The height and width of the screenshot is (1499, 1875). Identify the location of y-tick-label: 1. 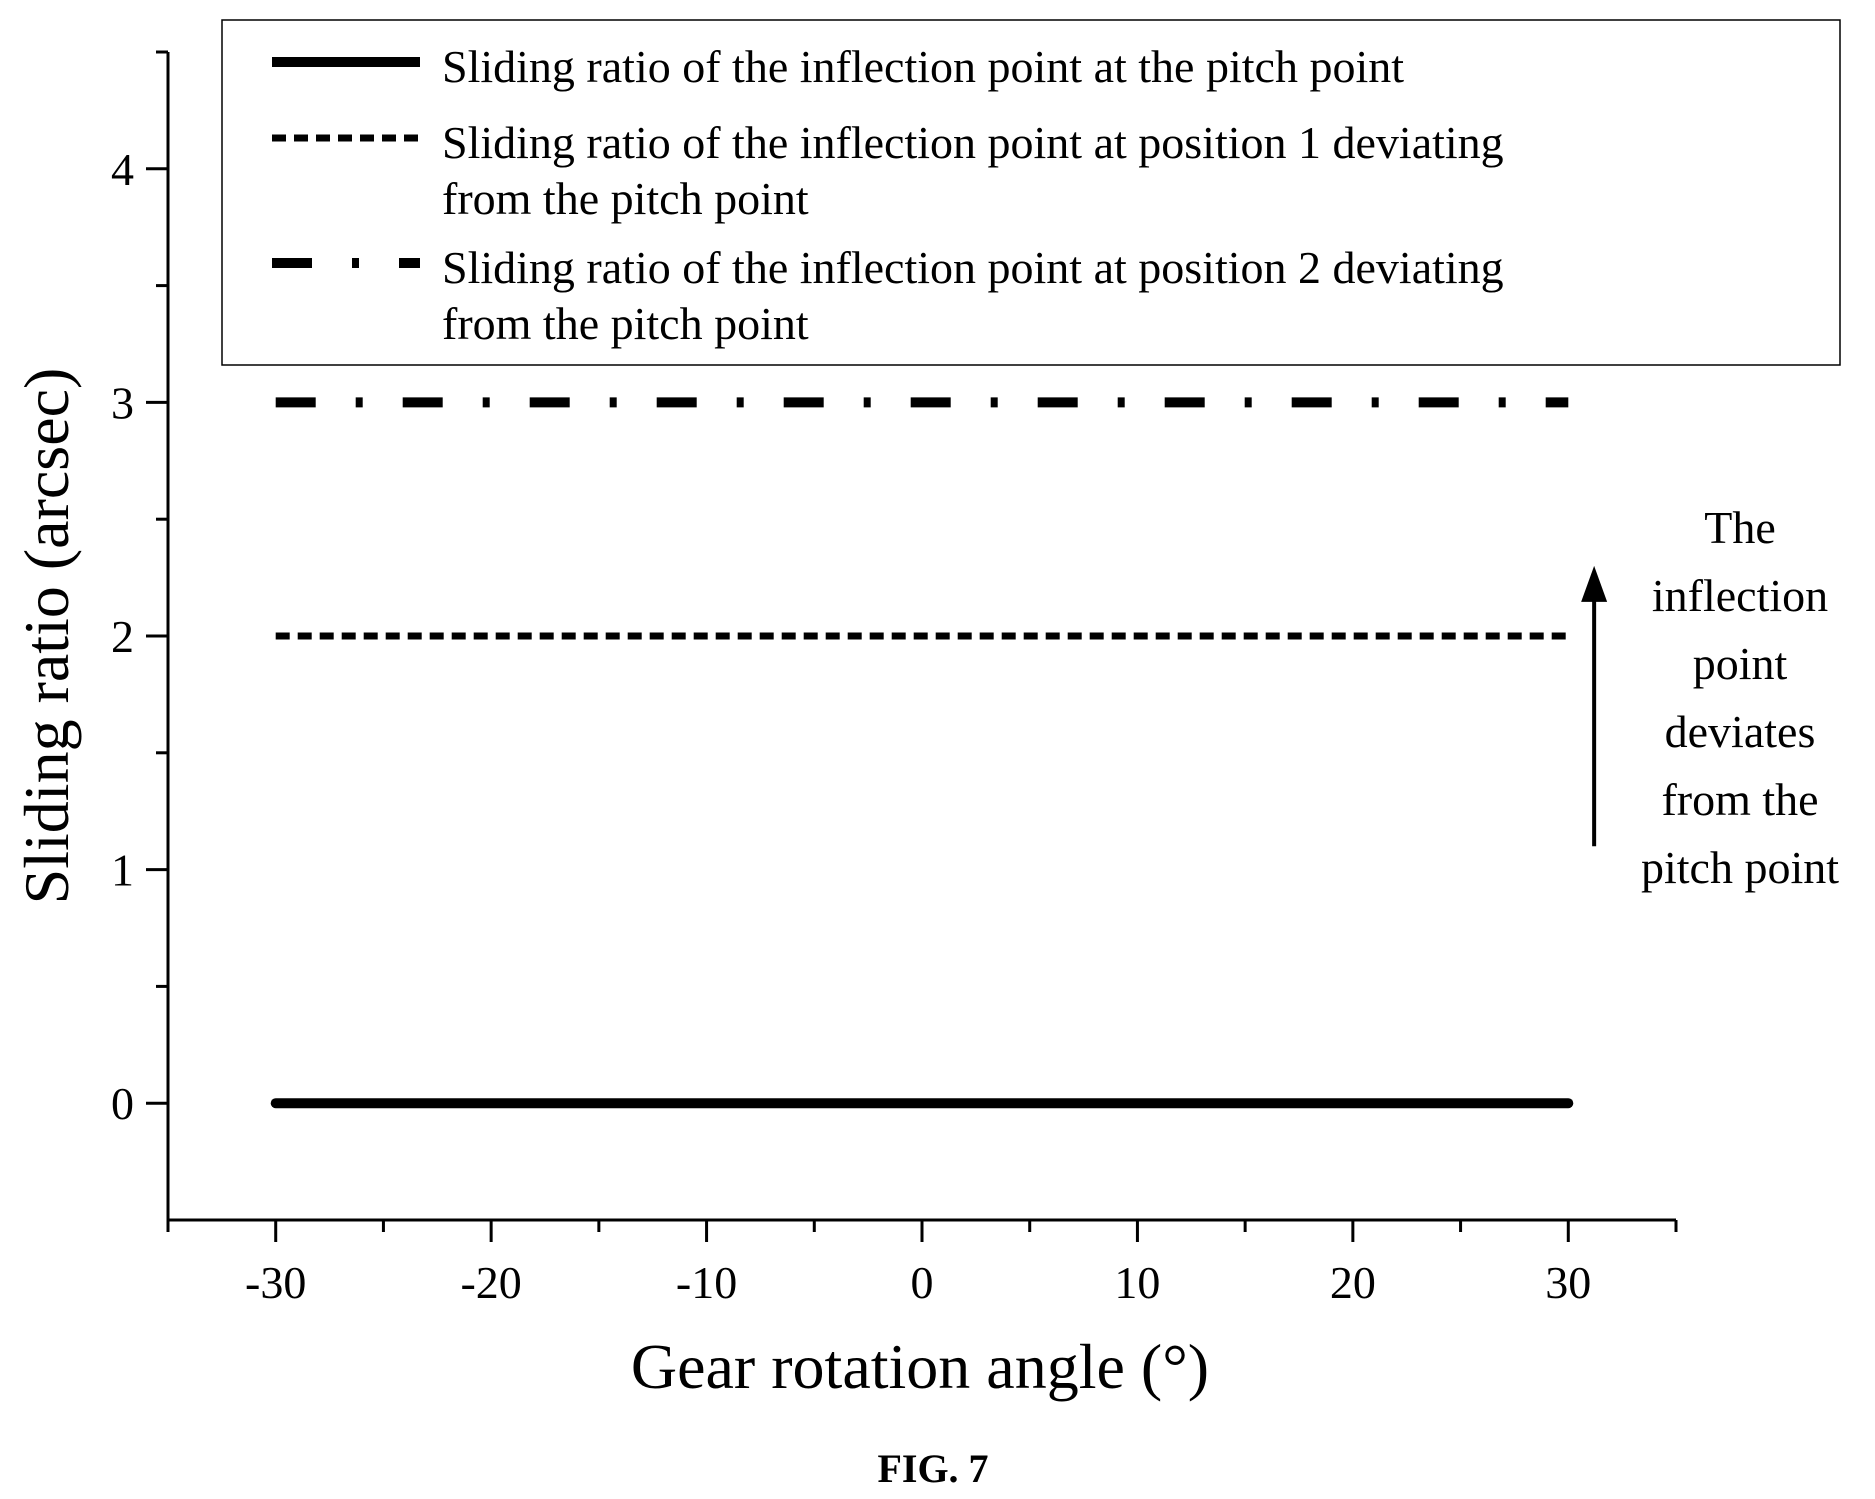
(122, 870).